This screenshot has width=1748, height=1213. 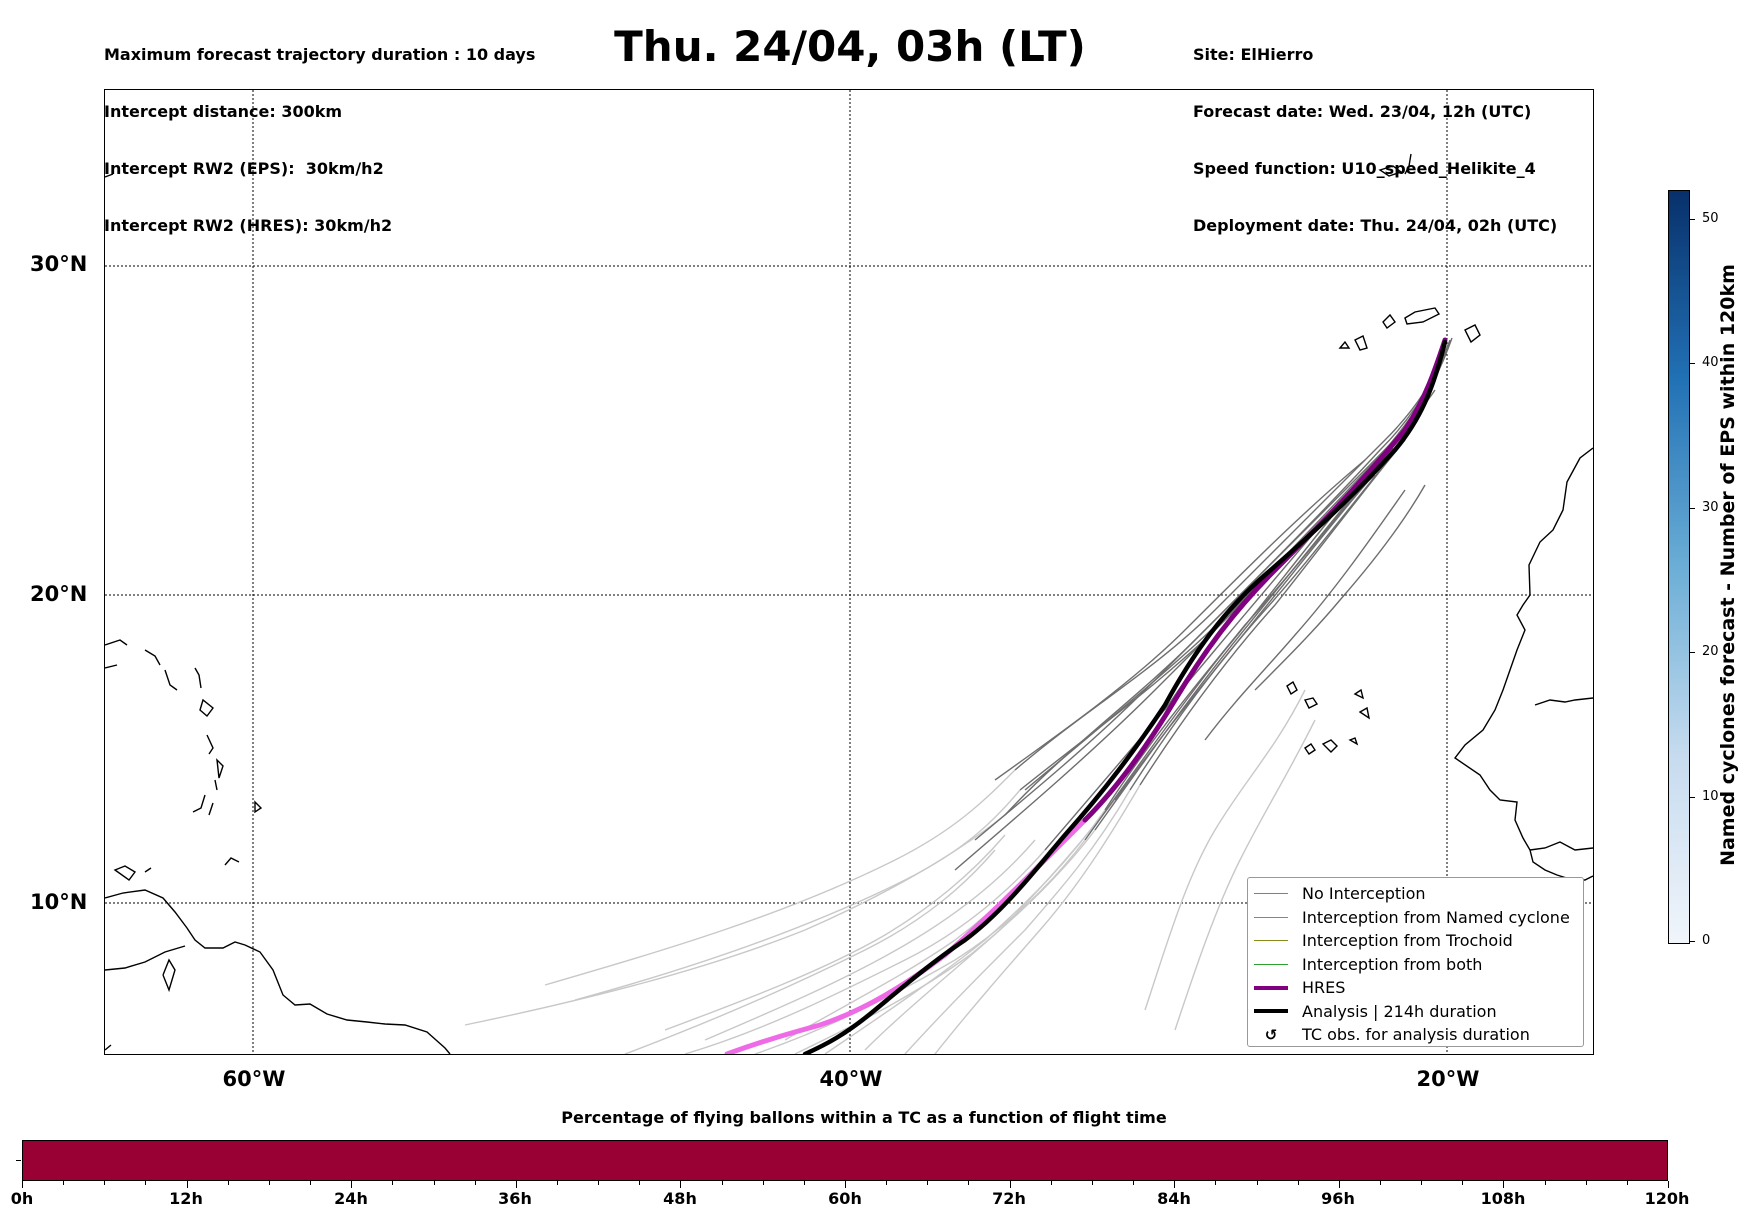 I want to click on timeline-label-60h: 60h, so click(x=845, y=1198).